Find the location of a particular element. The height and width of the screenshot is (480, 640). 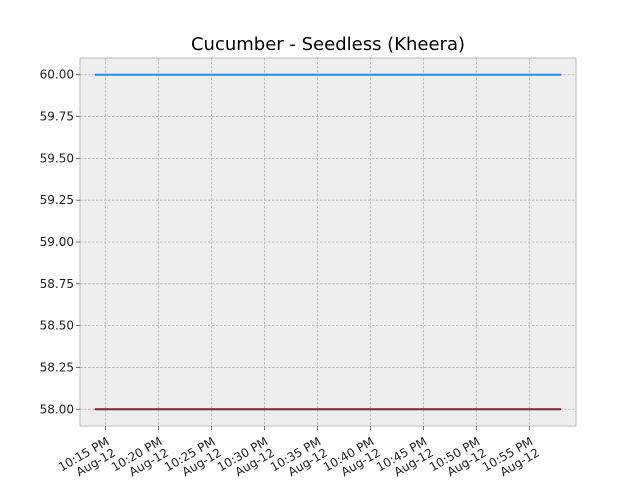

y-tick-label: 58.00 is located at coordinates (57, 409).